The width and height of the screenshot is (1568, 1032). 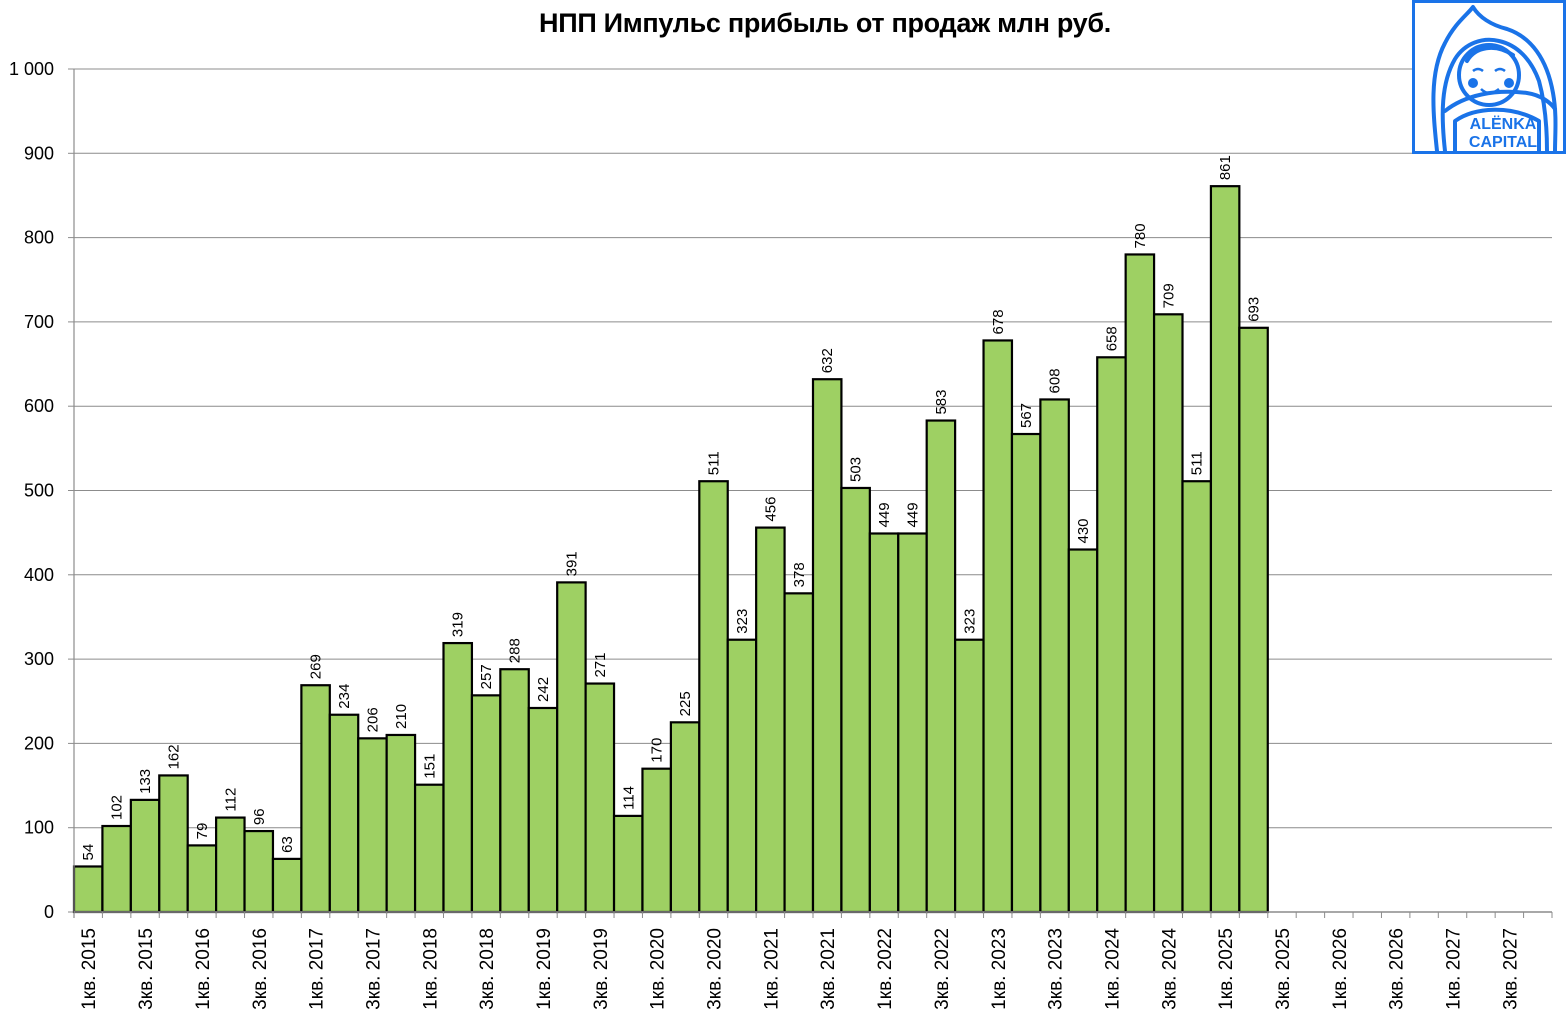 I want to click on x-tick-label: 1кв. 2026, so click(x=1340, y=969).